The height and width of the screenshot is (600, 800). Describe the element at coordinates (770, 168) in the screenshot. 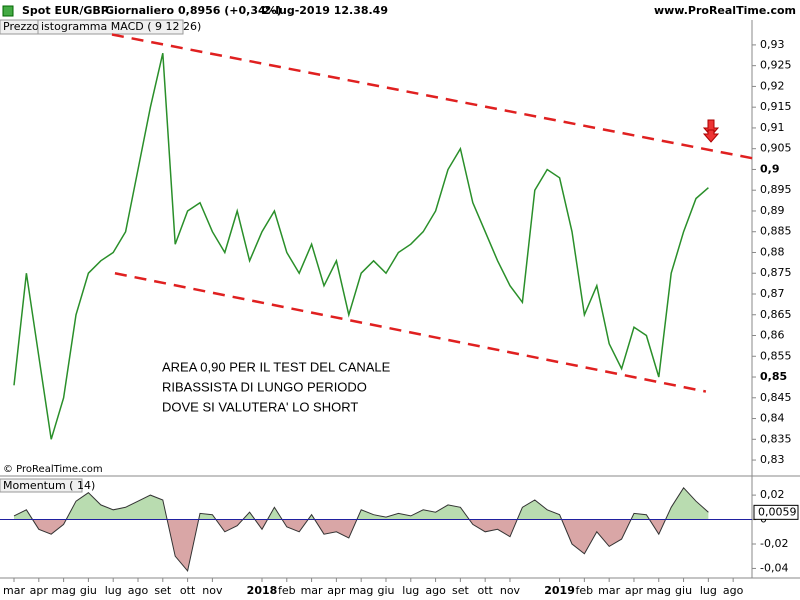

I see `y-tick-label: 0,9` at that location.